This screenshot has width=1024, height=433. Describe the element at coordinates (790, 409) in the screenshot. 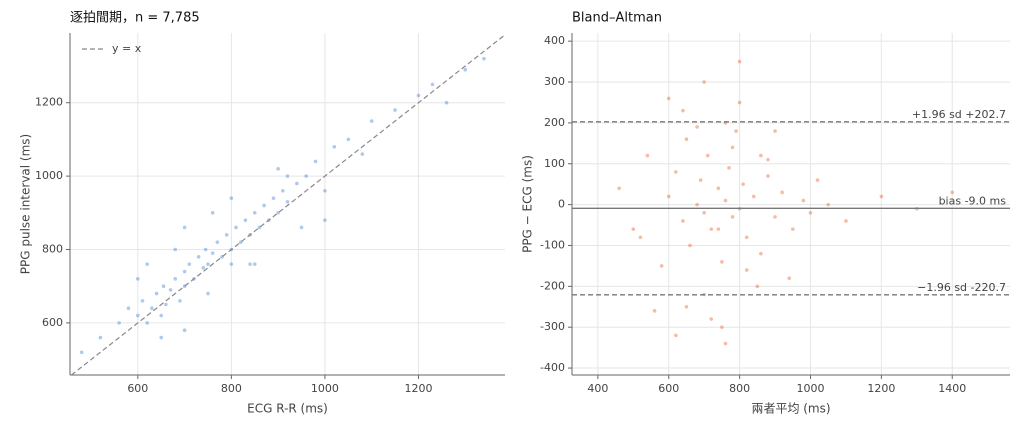

I see `x-axis-label: 兩者平均 (ms)` at that location.